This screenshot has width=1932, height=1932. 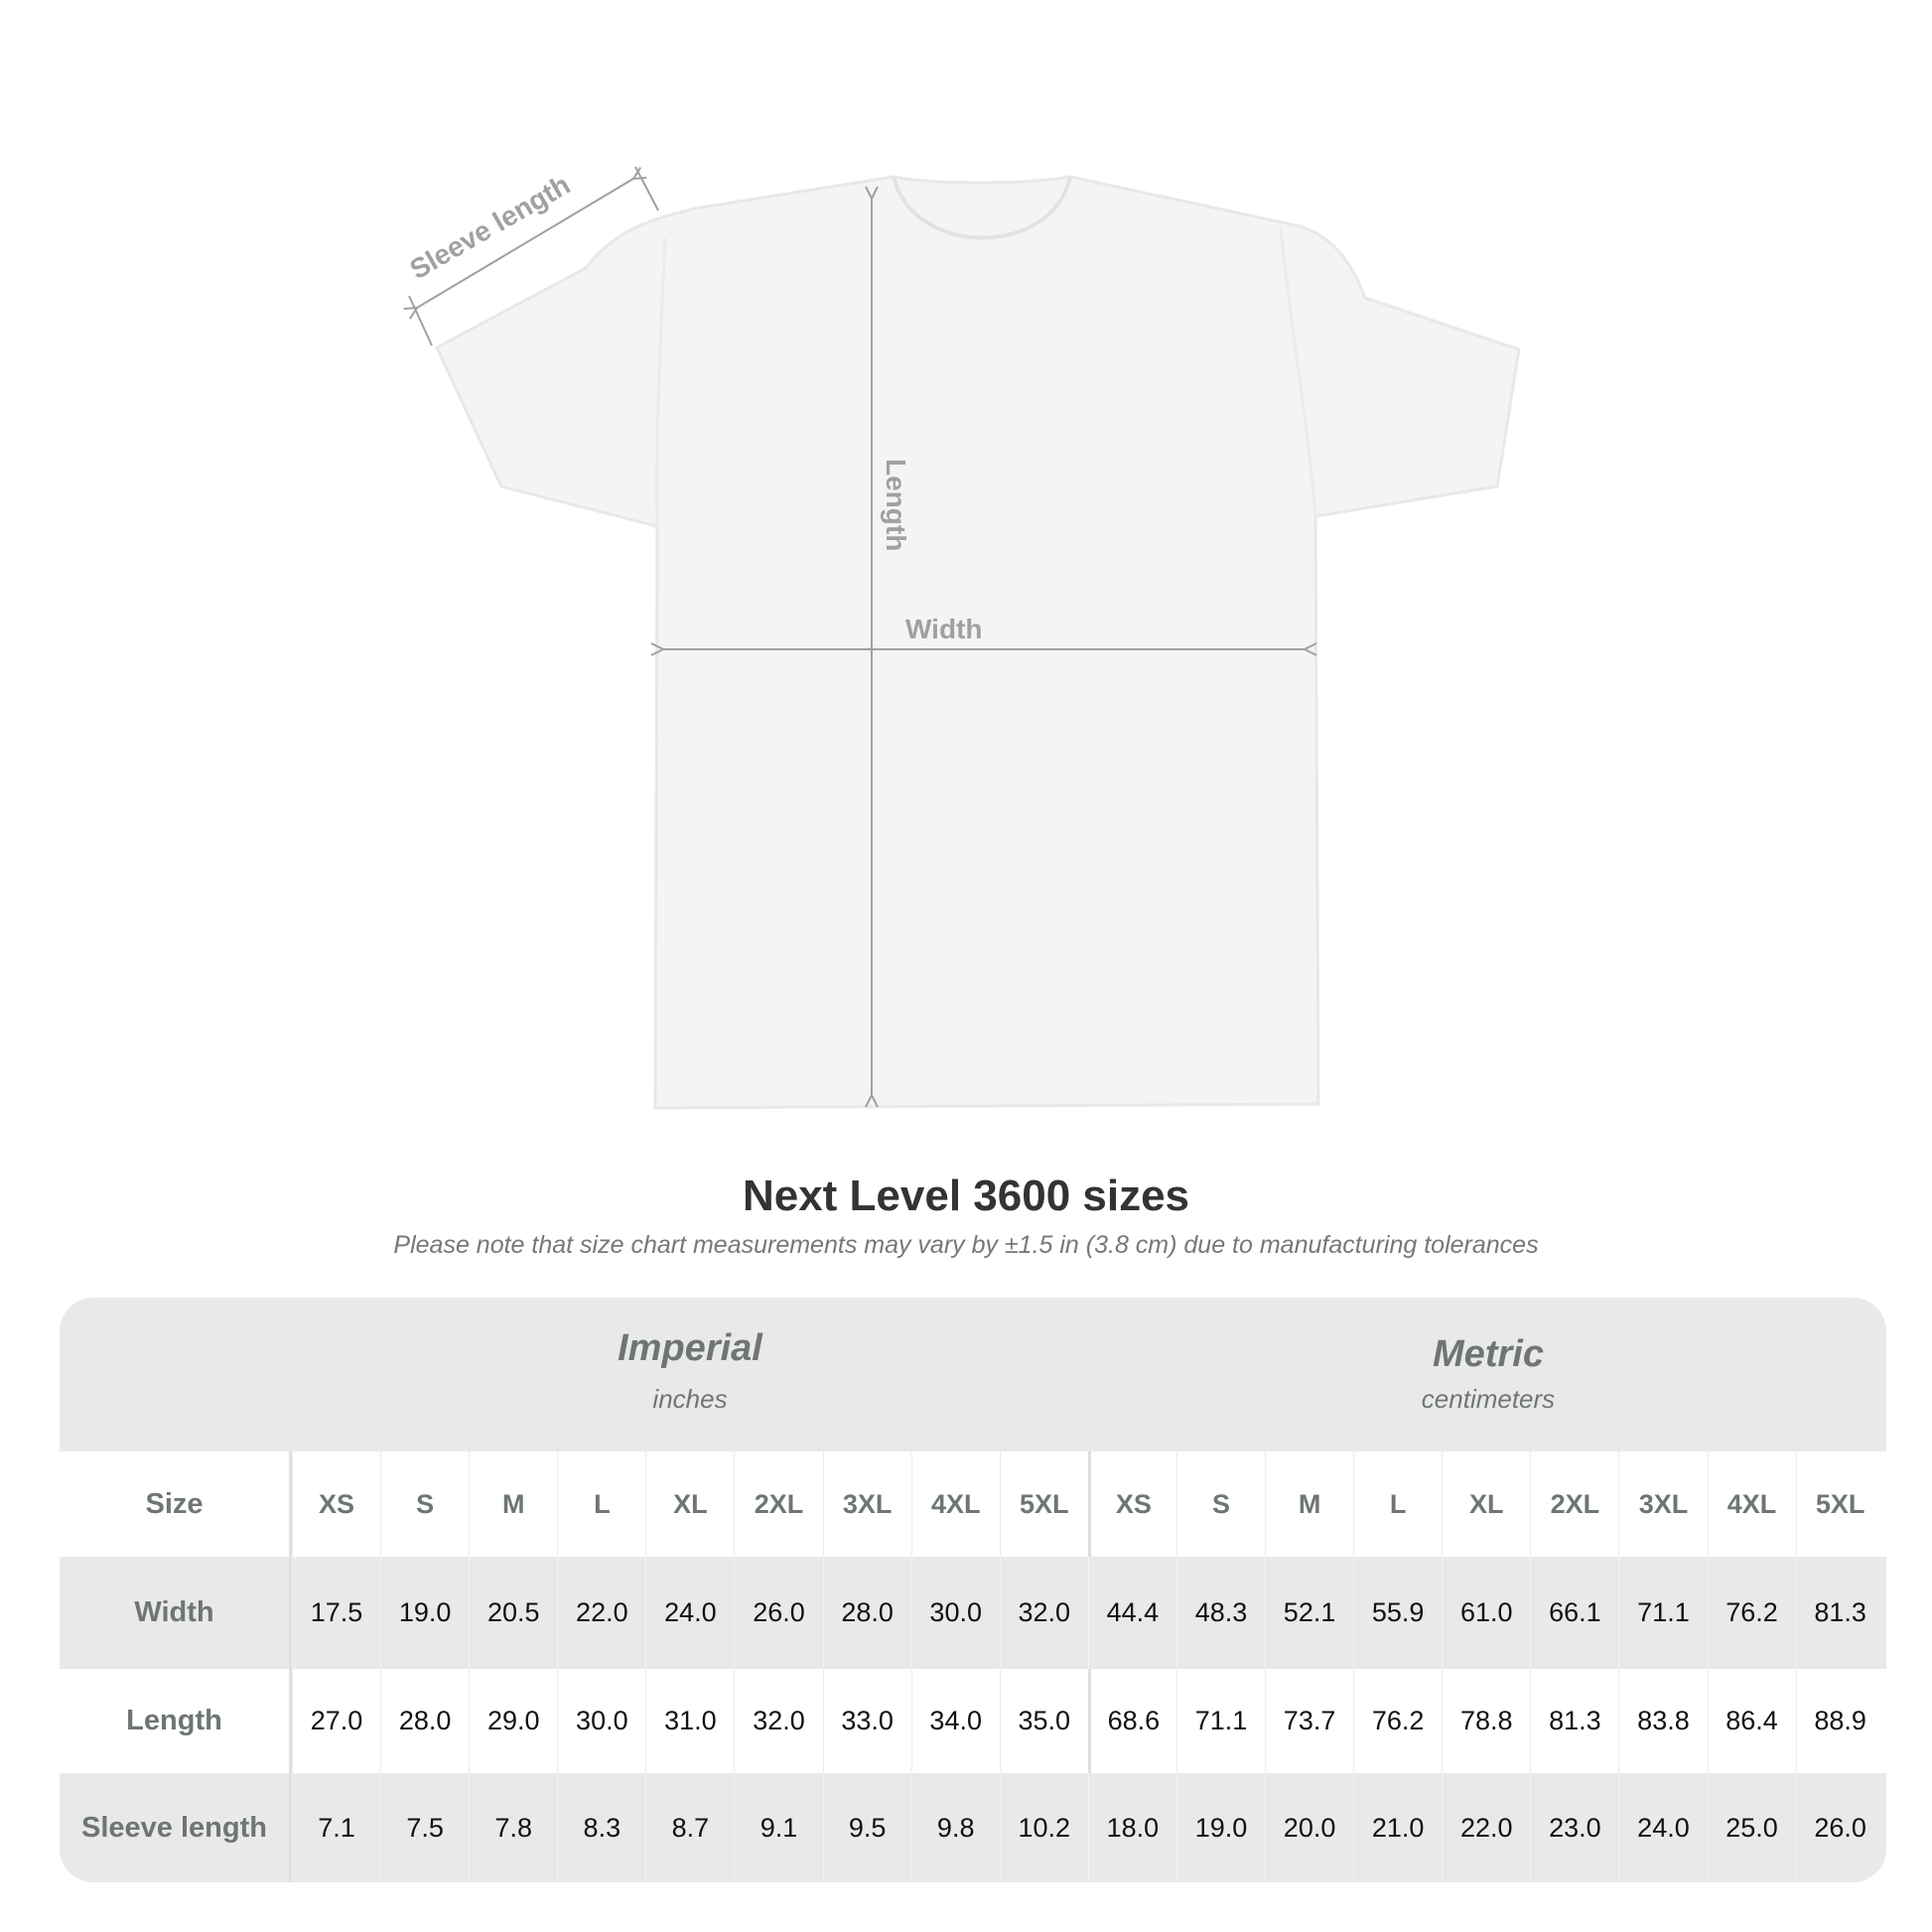 What do you see at coordinates (491, 227) in the screenshot?
I see `sleeve-length-label: Sleeve length` at bounding box center [491, 227].